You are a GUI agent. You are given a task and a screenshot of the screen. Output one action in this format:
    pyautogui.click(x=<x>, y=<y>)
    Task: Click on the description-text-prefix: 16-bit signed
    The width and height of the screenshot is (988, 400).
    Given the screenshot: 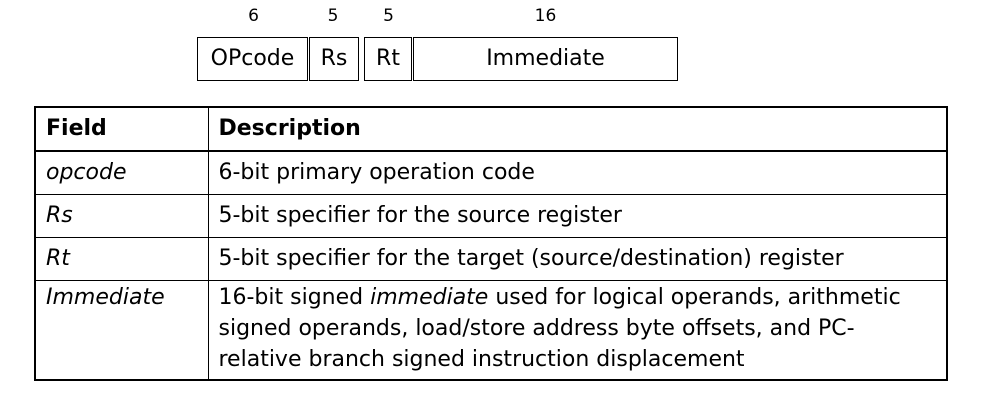 What is the action you would take?
    pyautogui.click(x=294, y=297)
    